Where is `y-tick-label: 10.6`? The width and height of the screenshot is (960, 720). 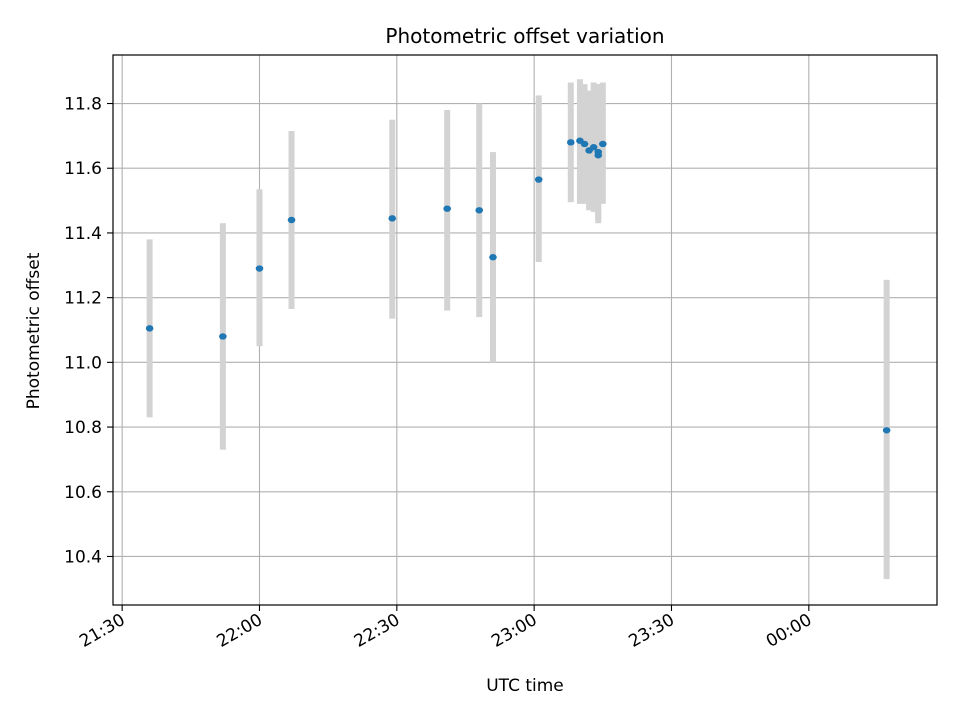
y-tick-label: 10.6 is located at coordinates (83, 493).